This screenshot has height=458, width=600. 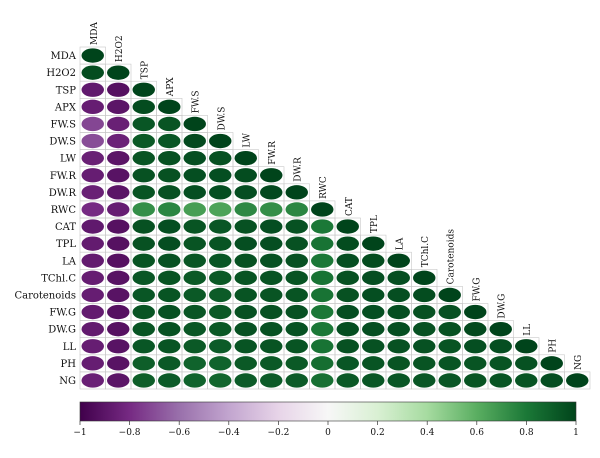 What do you see at coordinates (194, 124) in the screenshot?
I see `correlation-ellipse: FW.S / FW.S: 1` at bounding box center [194, 124].